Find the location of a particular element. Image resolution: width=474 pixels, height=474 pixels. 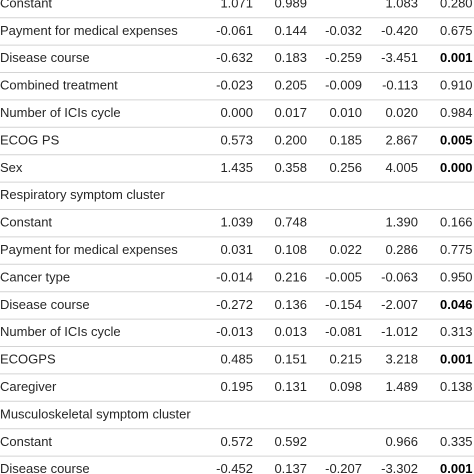

row-label: Sex is located at coordinates (11, 167).